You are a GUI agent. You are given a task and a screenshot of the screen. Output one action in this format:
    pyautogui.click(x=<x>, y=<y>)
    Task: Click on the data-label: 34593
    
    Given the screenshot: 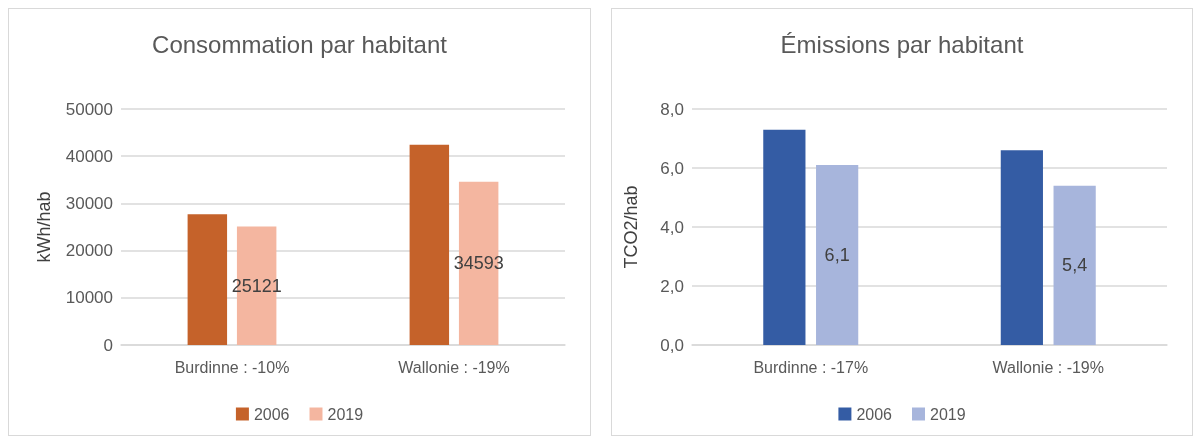 What is the action you would take?
    pyautogui.click(x=478, y=263)
    